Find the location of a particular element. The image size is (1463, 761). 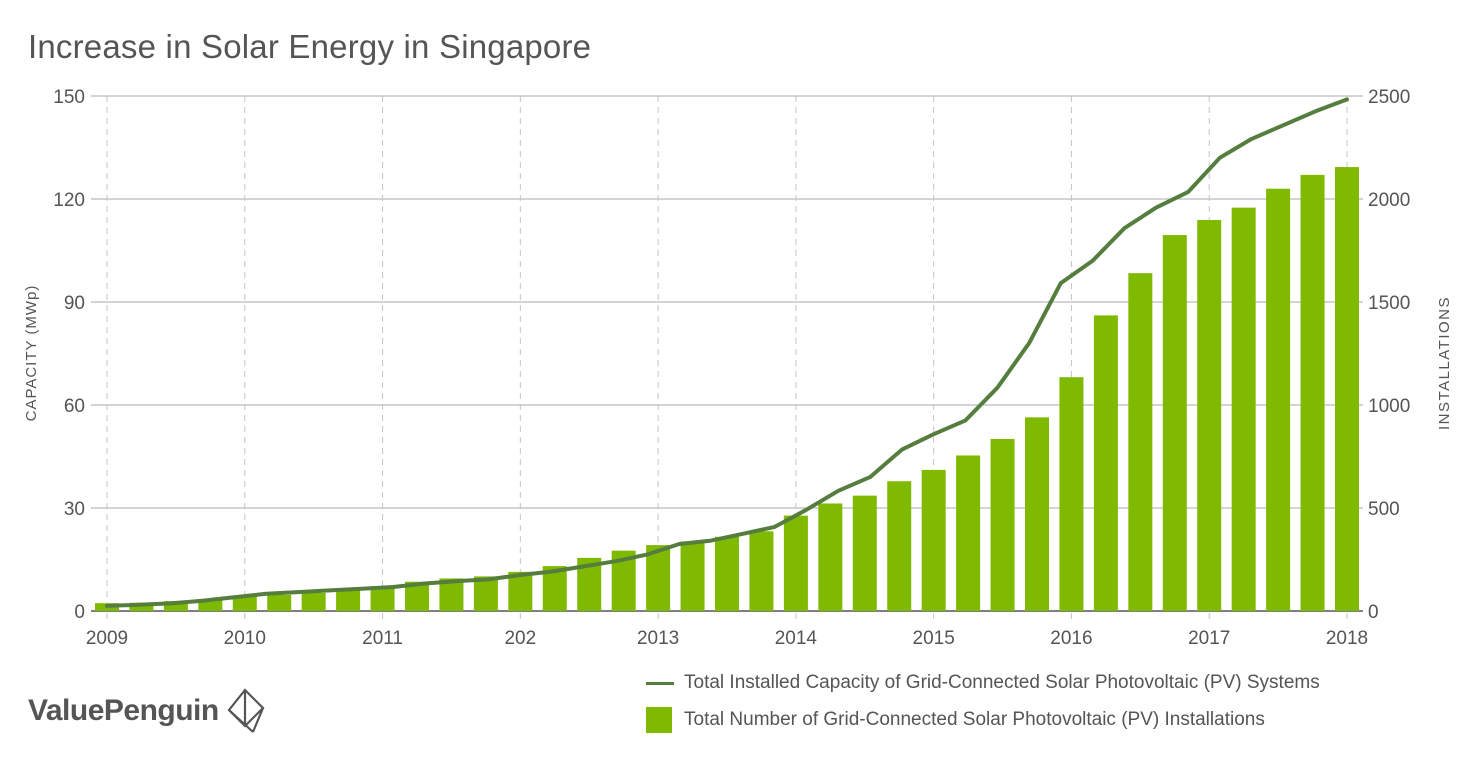

x-tick-label: 2009 is located at coordinates (107, 638).